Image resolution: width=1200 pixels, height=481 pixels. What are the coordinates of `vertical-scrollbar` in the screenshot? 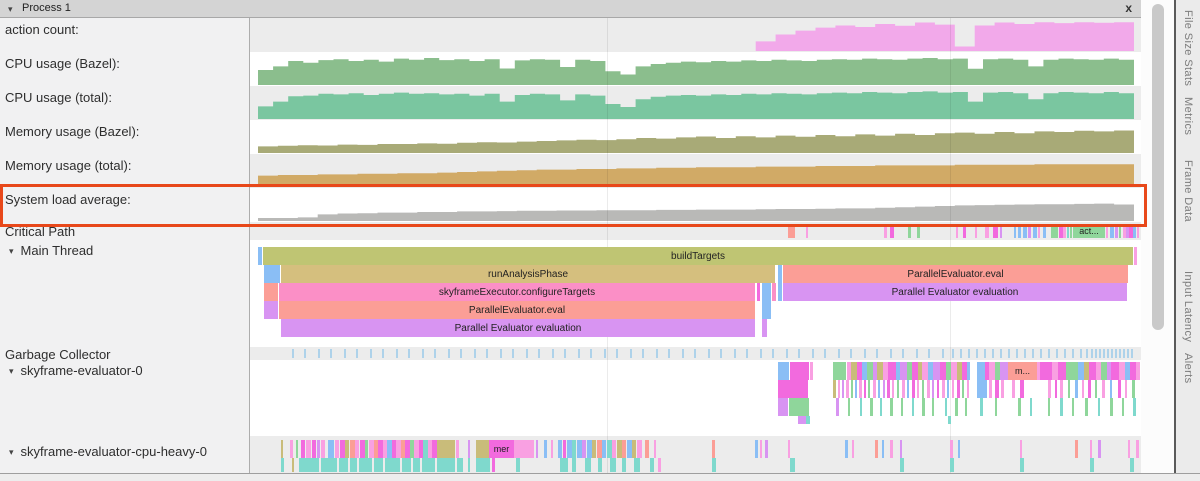 It's located at (1157, 236).